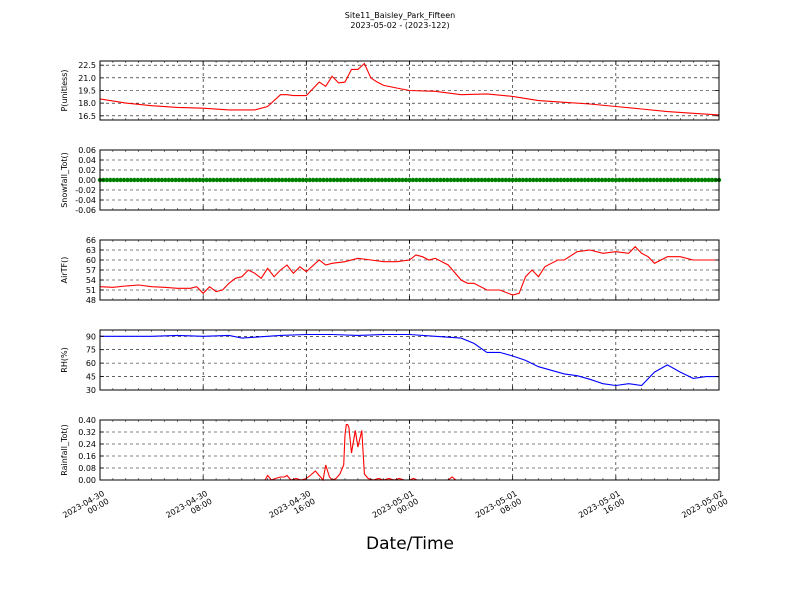  Describe the element at coordinates (91, 270) in the screenshot. I see `y-tick-label: 57` at that location.